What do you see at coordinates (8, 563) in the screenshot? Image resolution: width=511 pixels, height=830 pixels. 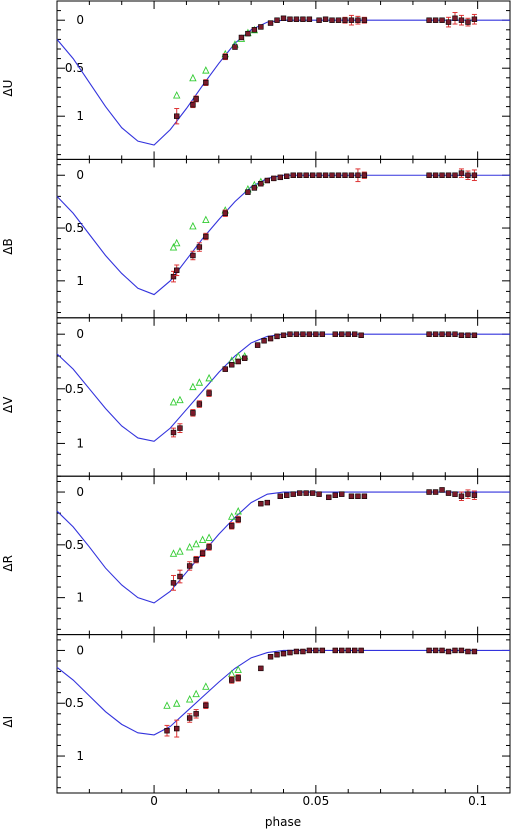 I see `y-axis-label: ΔR` at bounding box center [8, 563].